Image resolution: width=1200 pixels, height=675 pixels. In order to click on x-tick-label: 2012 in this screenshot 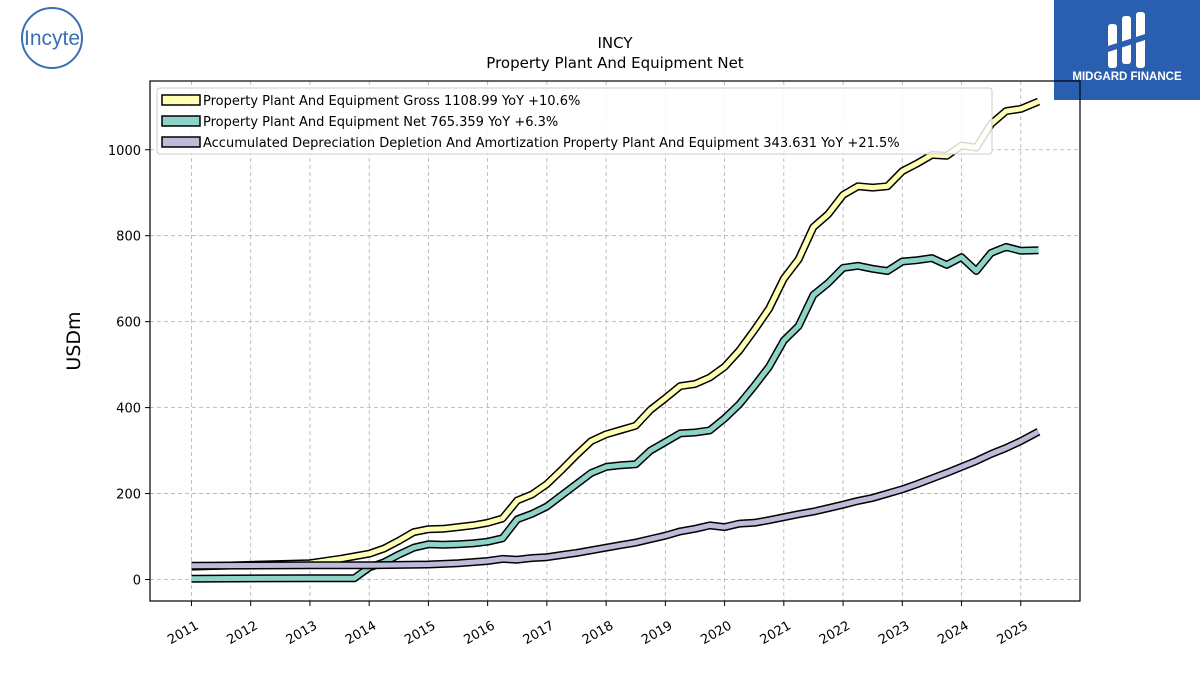, I will do `click(243, 633)`.